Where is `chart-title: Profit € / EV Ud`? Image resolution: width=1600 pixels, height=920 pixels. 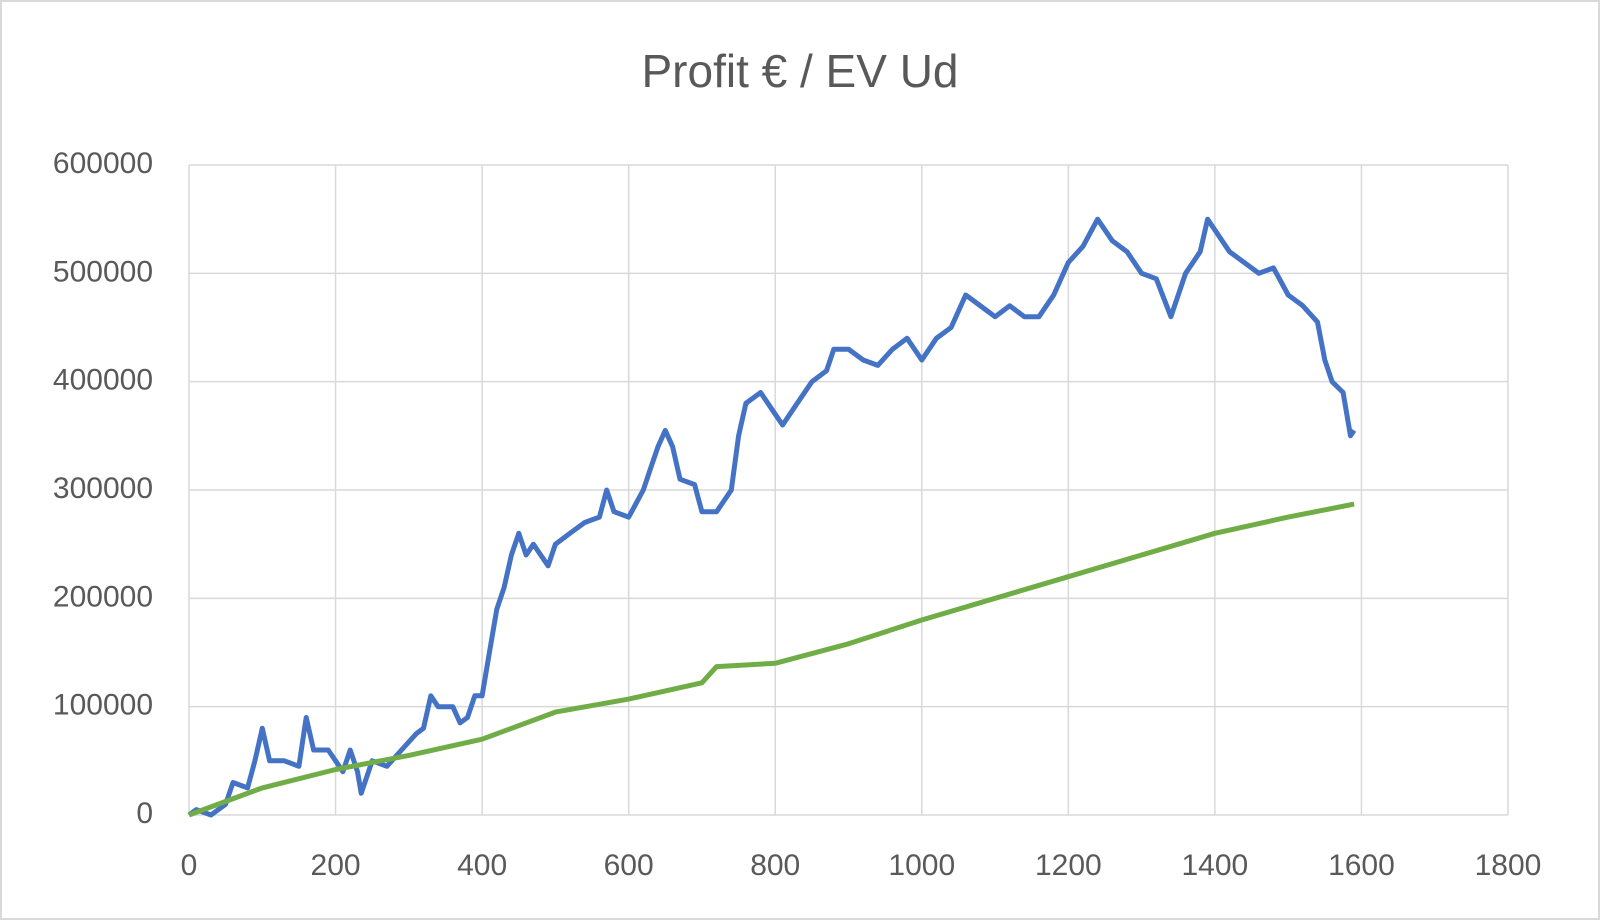
chart-title: Profit € / EV Ud is located at coordinates (799, 71).